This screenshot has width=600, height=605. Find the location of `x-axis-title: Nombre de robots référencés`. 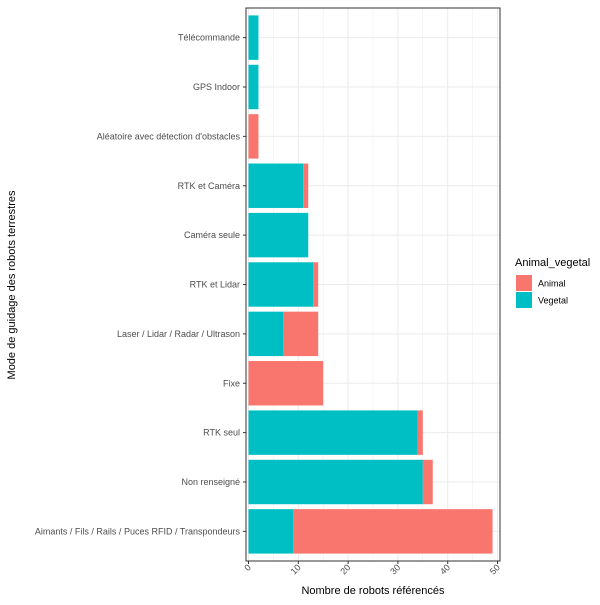

x-axis-title: Nombre de robots référencés is located at coordinates (373, 591).